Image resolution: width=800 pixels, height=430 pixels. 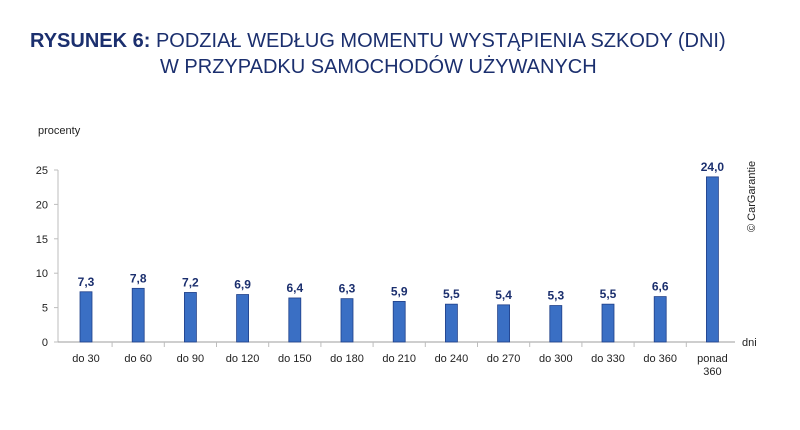 I want to click on y-tick-label: 0, so click(x=45, y=343).